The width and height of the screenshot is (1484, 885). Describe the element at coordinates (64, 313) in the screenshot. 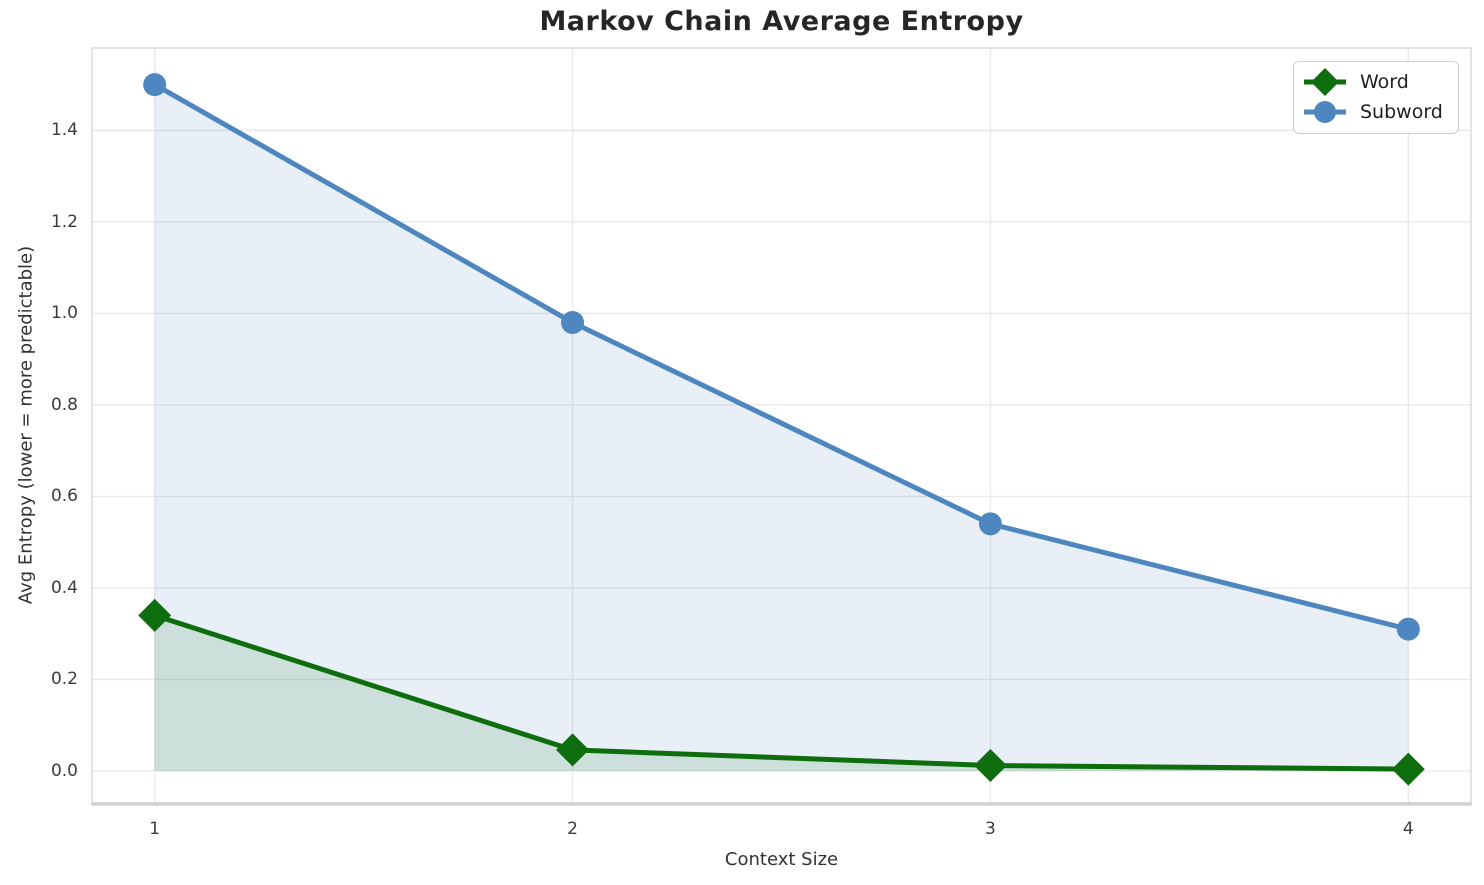

I see `y-tick-label: 1.0` at that location.